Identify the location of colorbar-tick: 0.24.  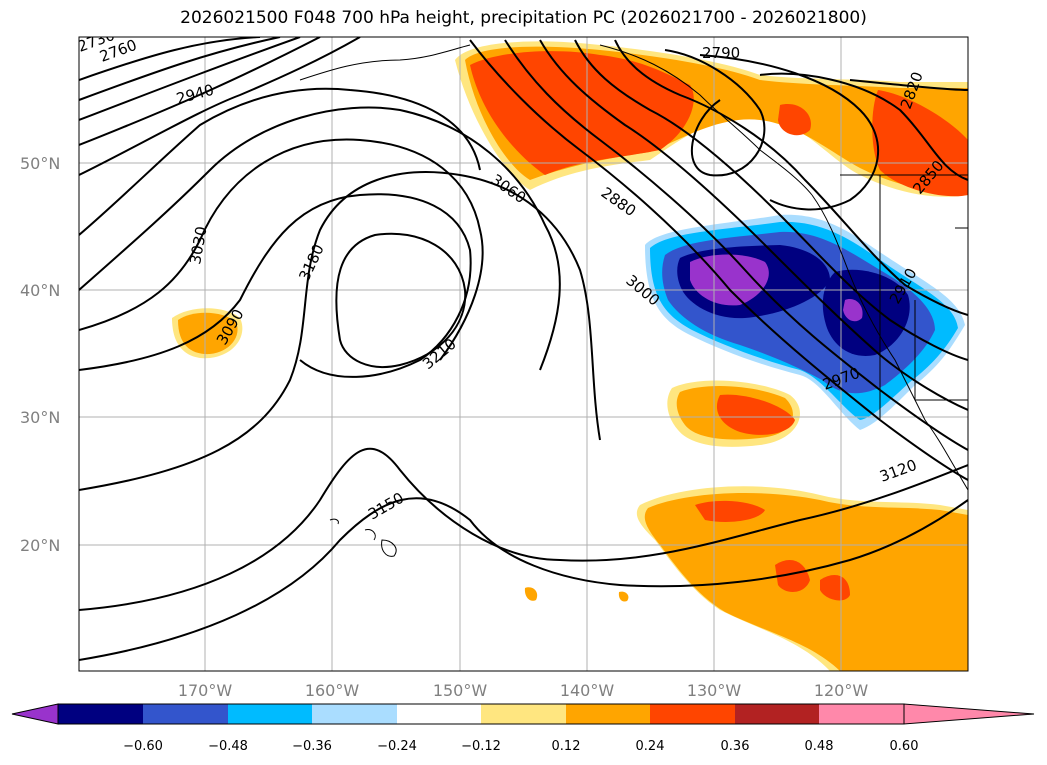
(650, 746).